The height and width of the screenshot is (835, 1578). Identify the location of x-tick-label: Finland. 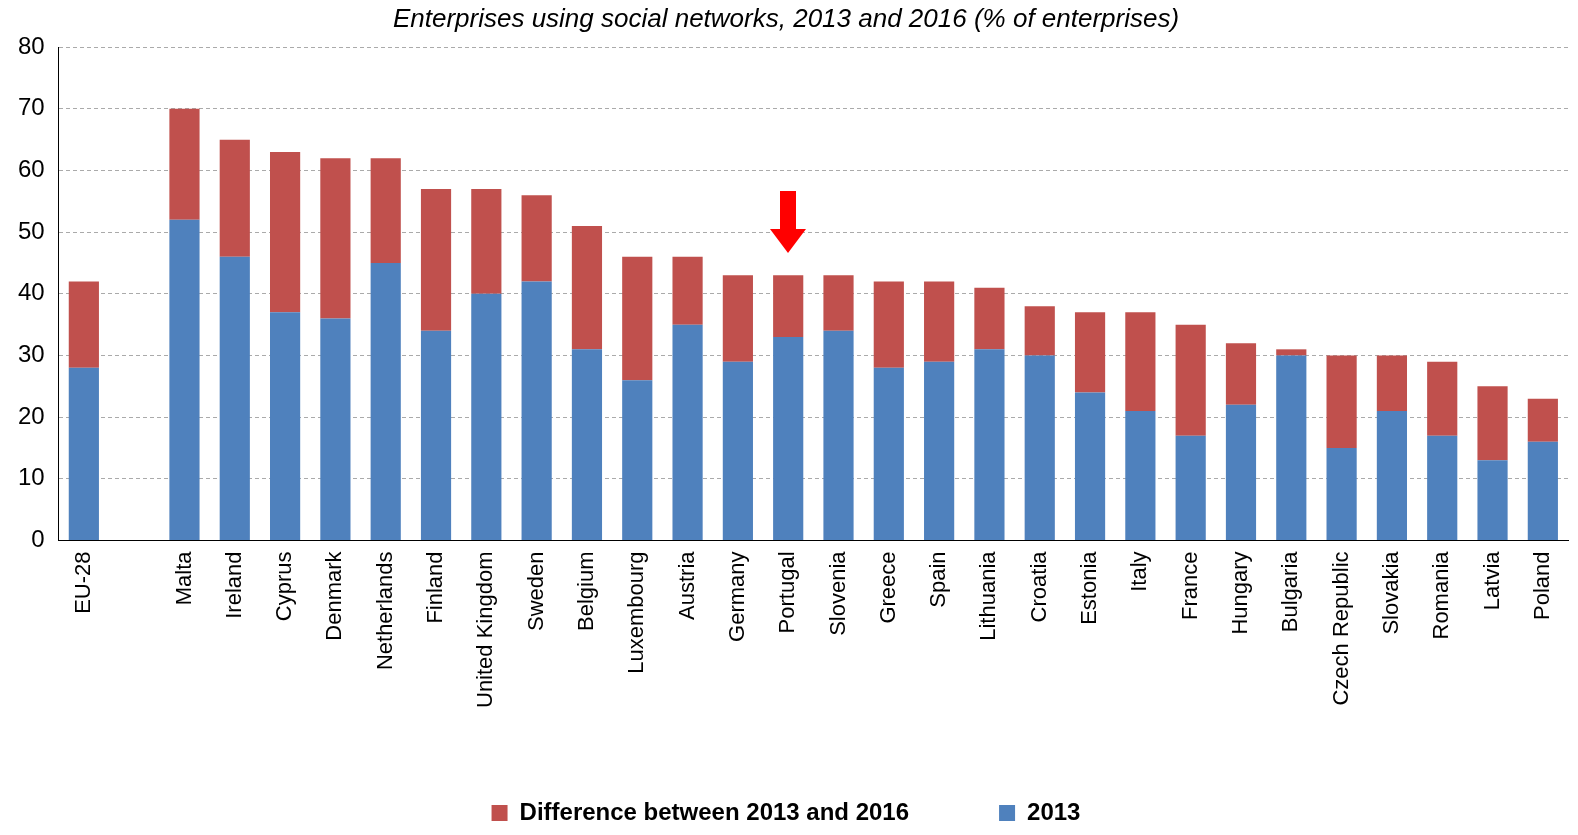
(435, 587).